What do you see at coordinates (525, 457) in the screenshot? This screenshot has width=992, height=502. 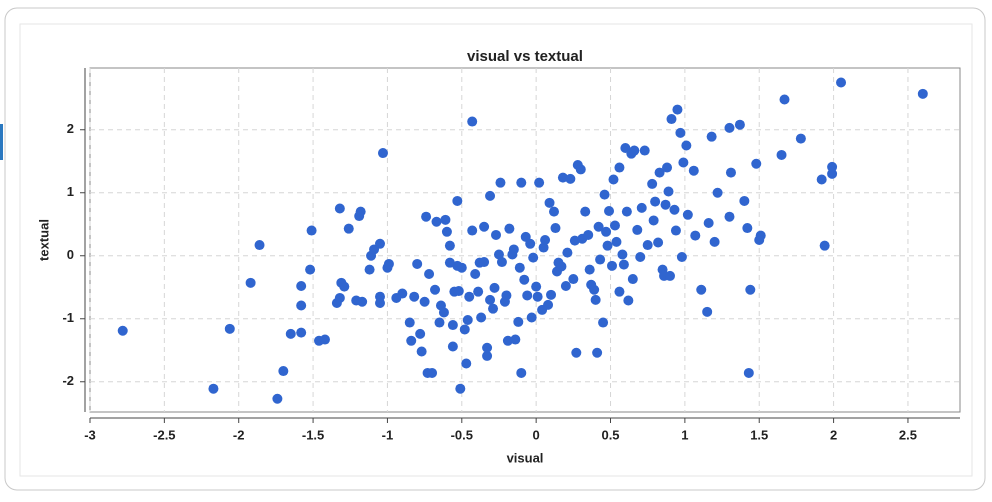 I see `x-axis-label: visual` at bounding box center [525, 457].